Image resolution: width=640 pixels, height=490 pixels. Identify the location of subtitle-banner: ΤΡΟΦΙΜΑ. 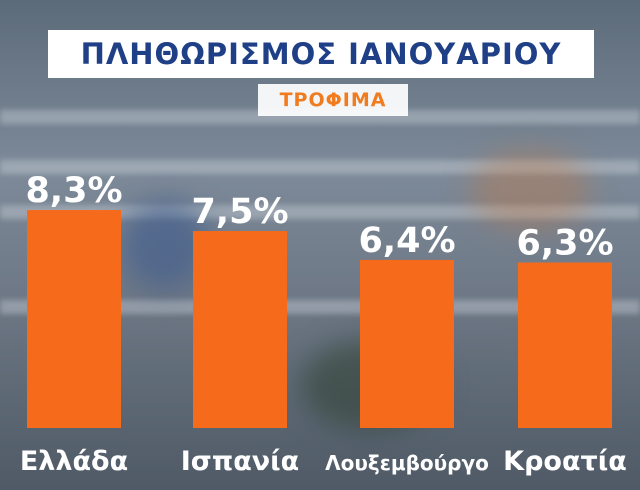
(333, 100).